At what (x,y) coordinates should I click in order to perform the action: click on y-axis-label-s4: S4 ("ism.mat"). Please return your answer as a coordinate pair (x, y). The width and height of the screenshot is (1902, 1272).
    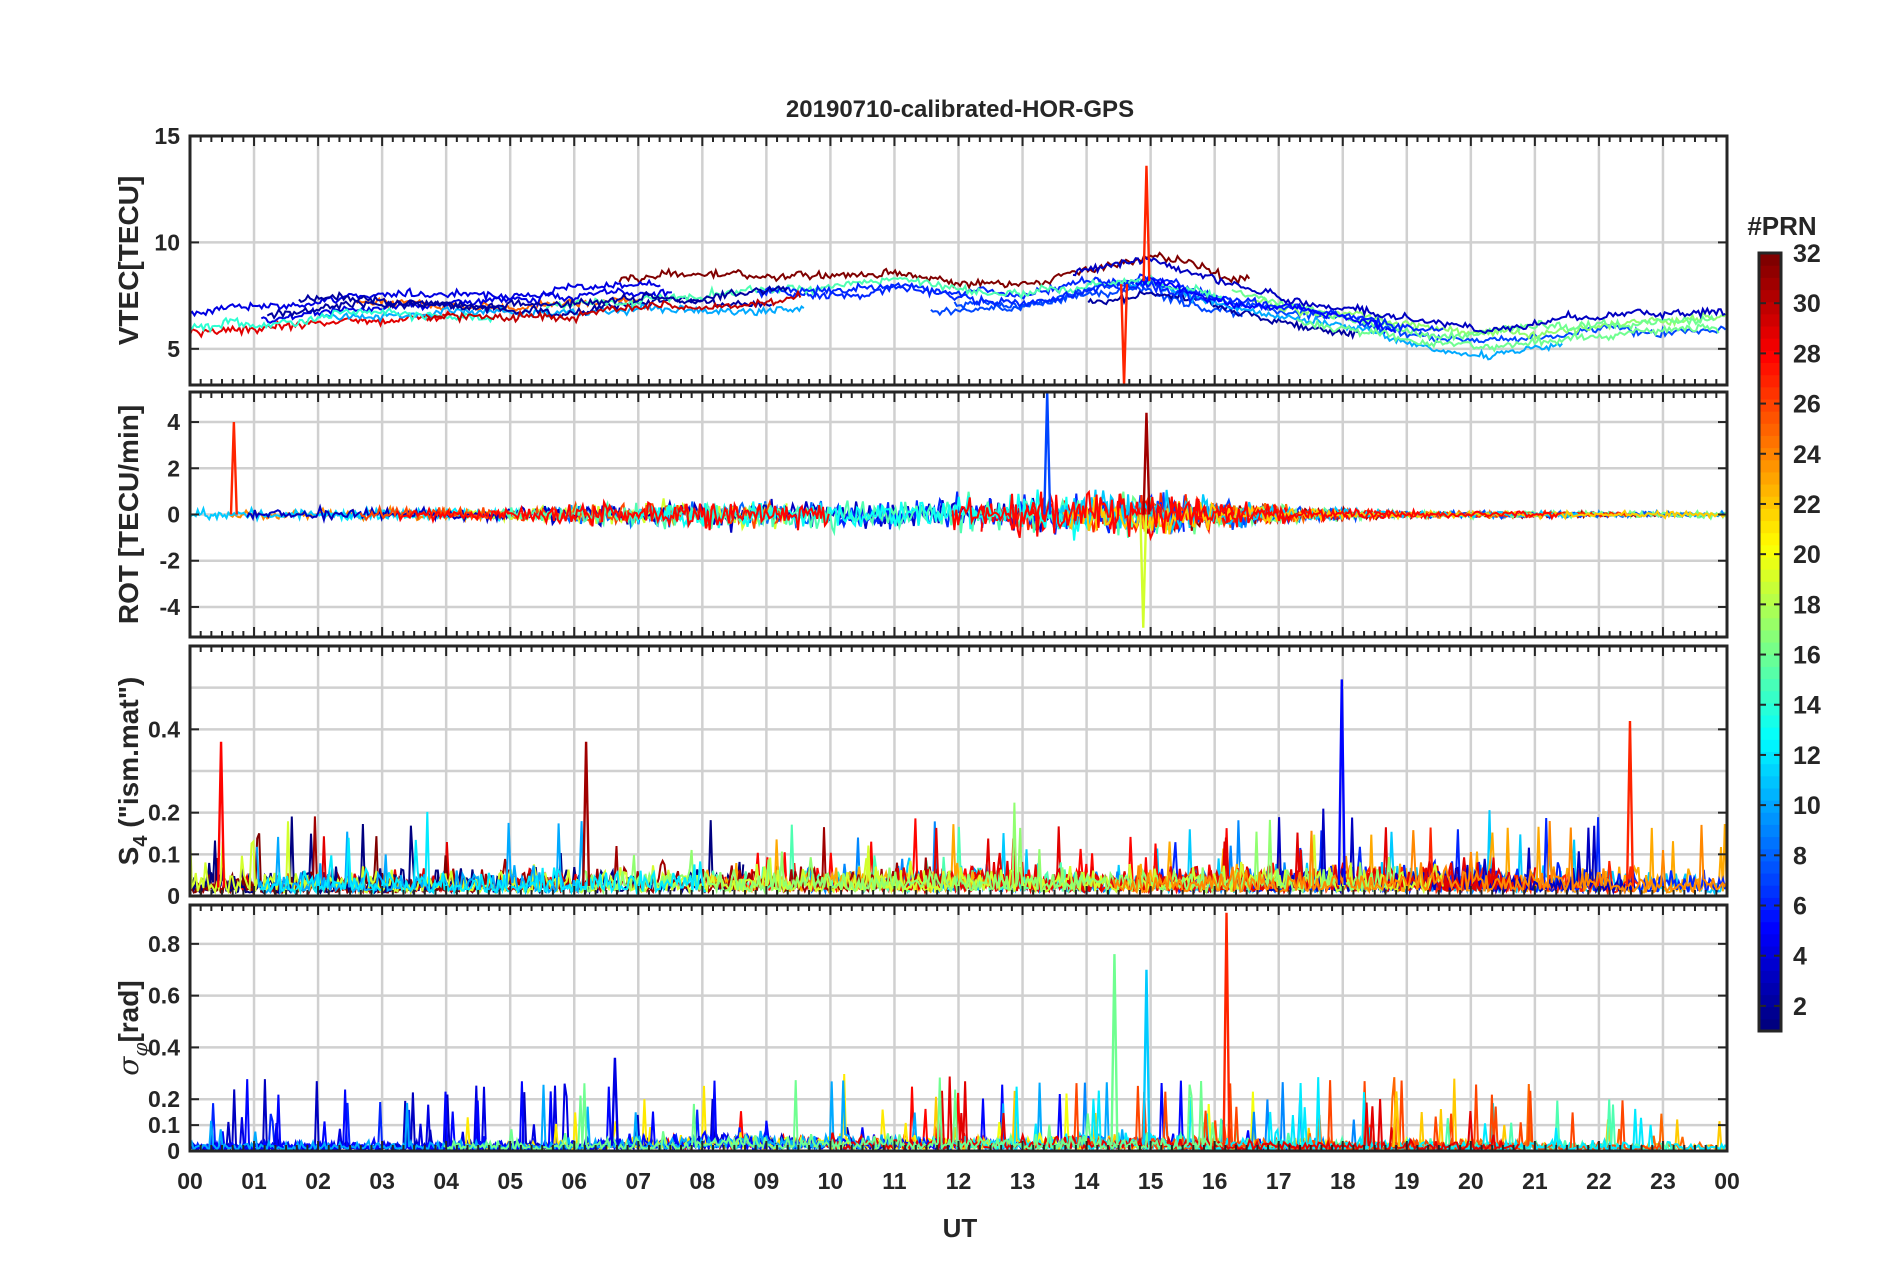
    Looking at the image, I should click on (132, 771).